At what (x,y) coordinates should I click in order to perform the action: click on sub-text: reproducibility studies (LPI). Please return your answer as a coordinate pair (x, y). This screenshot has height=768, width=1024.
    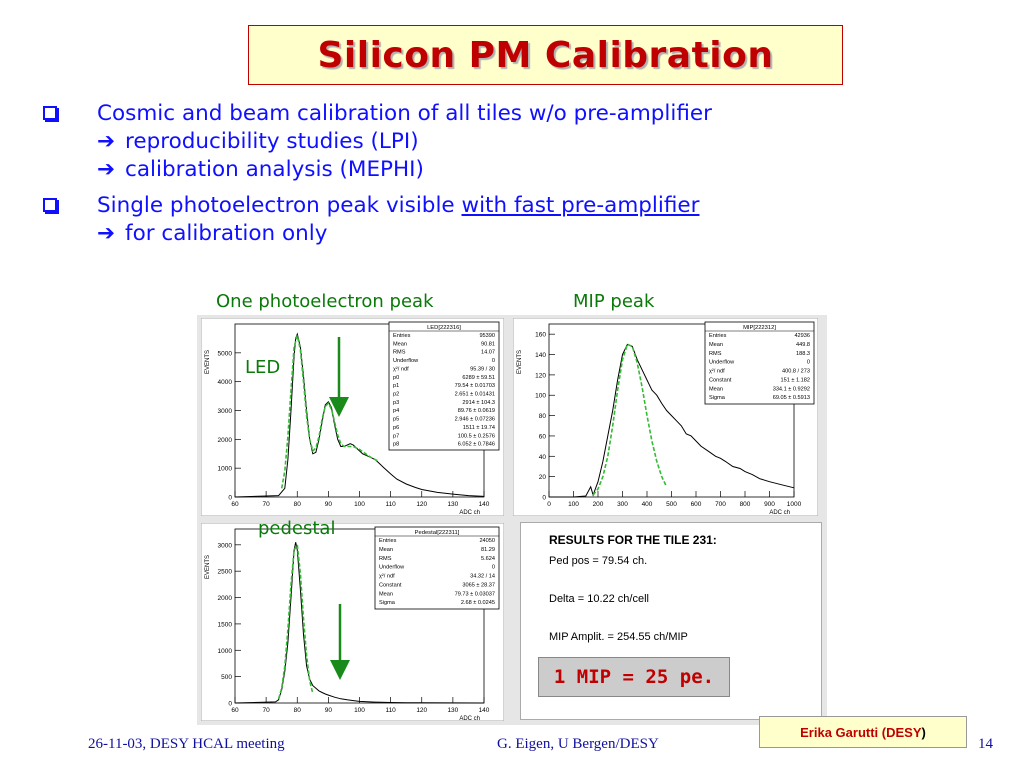
    Looking at the image, I should click on (272, 141).